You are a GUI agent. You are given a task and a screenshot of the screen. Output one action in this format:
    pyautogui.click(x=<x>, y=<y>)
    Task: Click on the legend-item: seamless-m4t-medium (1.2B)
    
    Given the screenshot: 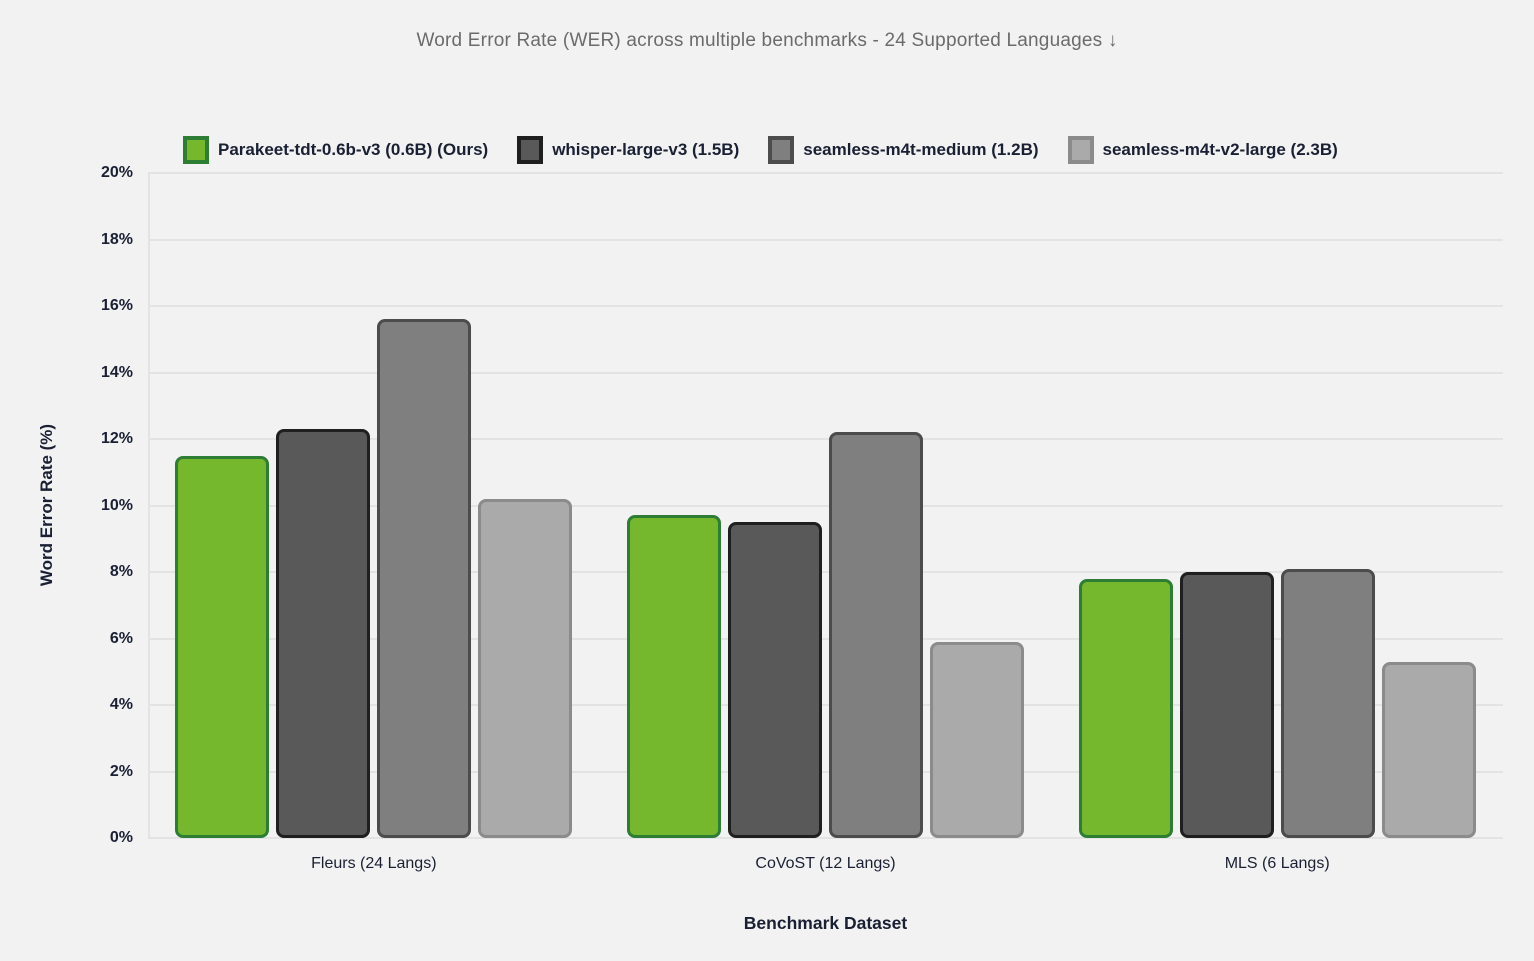 What is the action you would take?
    pyautogui.click(x=903, y=150)
    